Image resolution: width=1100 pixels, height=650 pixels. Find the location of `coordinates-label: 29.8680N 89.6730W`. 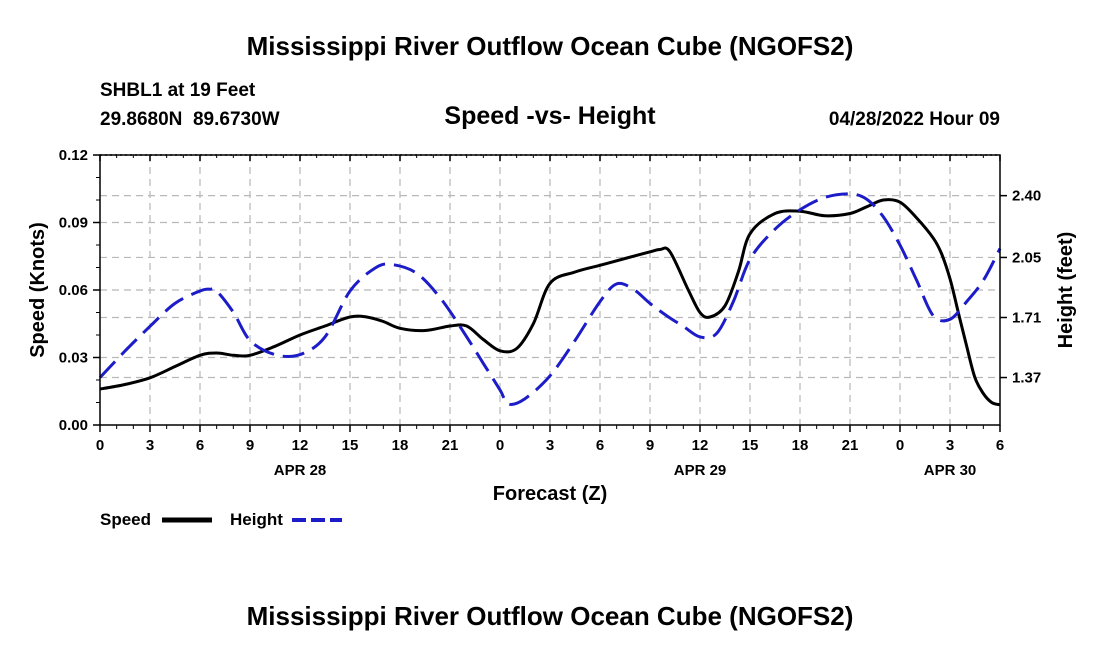

coordinates-label: 29.8680N 89.6730W is located at coordinates (190, 119).